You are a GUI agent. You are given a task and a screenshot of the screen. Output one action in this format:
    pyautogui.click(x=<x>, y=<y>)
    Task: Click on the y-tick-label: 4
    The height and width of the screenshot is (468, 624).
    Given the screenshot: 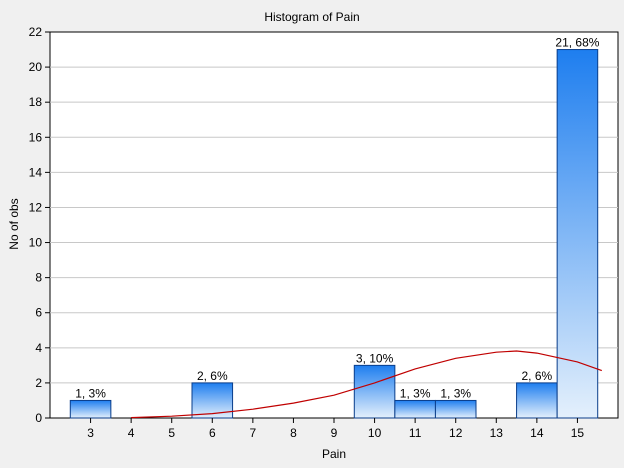 What is the action you would take?
    pyautogui.click(x=38, y=348)
    